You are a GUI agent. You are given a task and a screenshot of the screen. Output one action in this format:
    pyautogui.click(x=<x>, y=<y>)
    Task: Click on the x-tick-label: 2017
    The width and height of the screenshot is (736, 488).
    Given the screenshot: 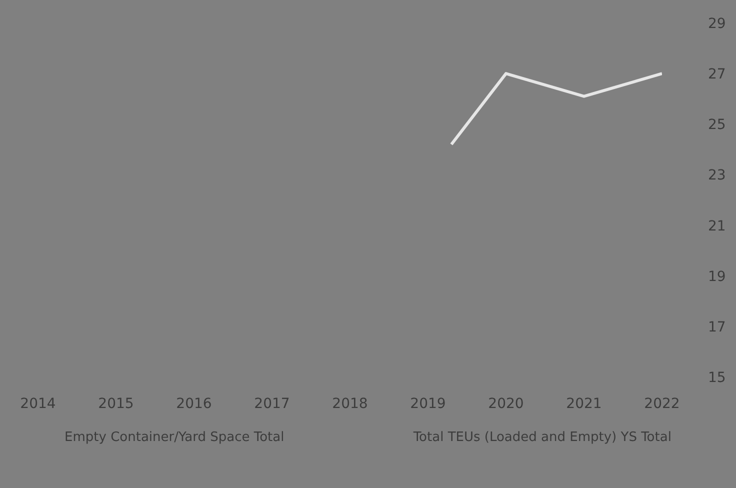 What is the action you would take?
    pyautogui.click(x=272, y=404)
    